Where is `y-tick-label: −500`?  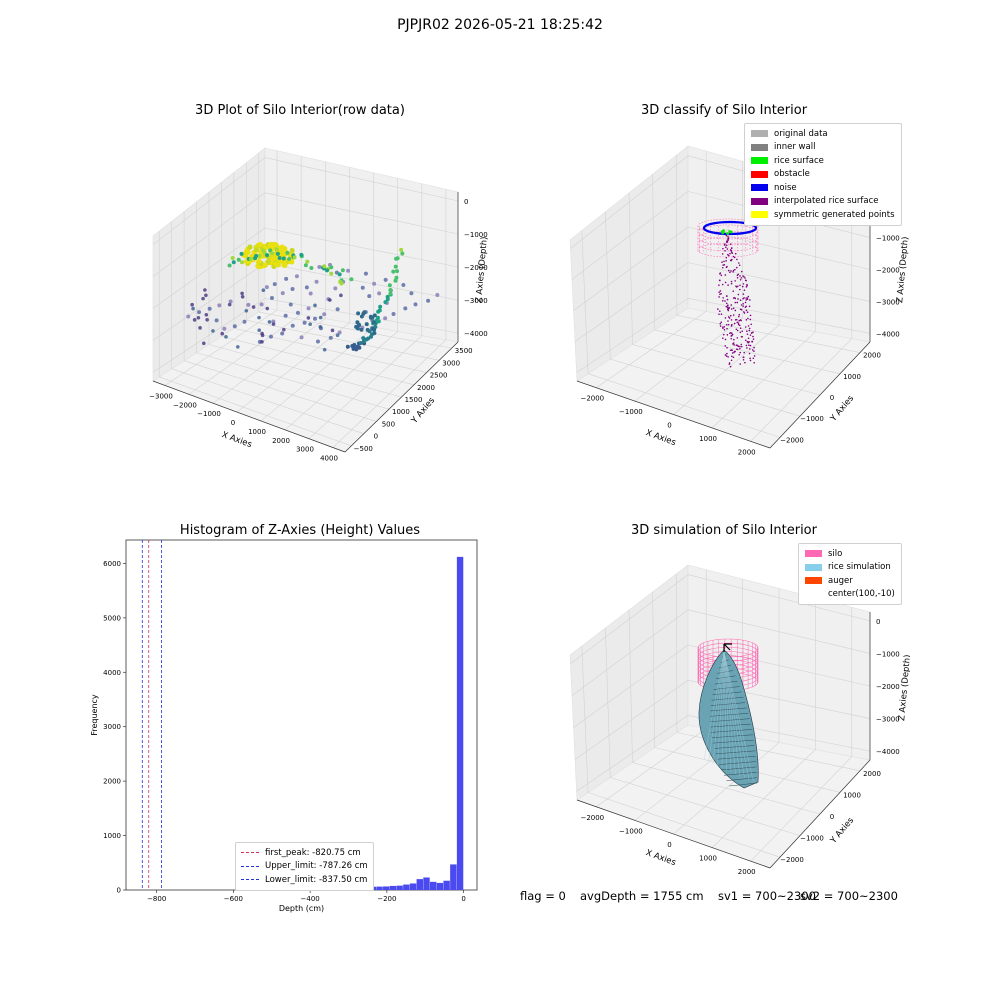 y-tick-label: −500 is located at coordinates (363, 449).